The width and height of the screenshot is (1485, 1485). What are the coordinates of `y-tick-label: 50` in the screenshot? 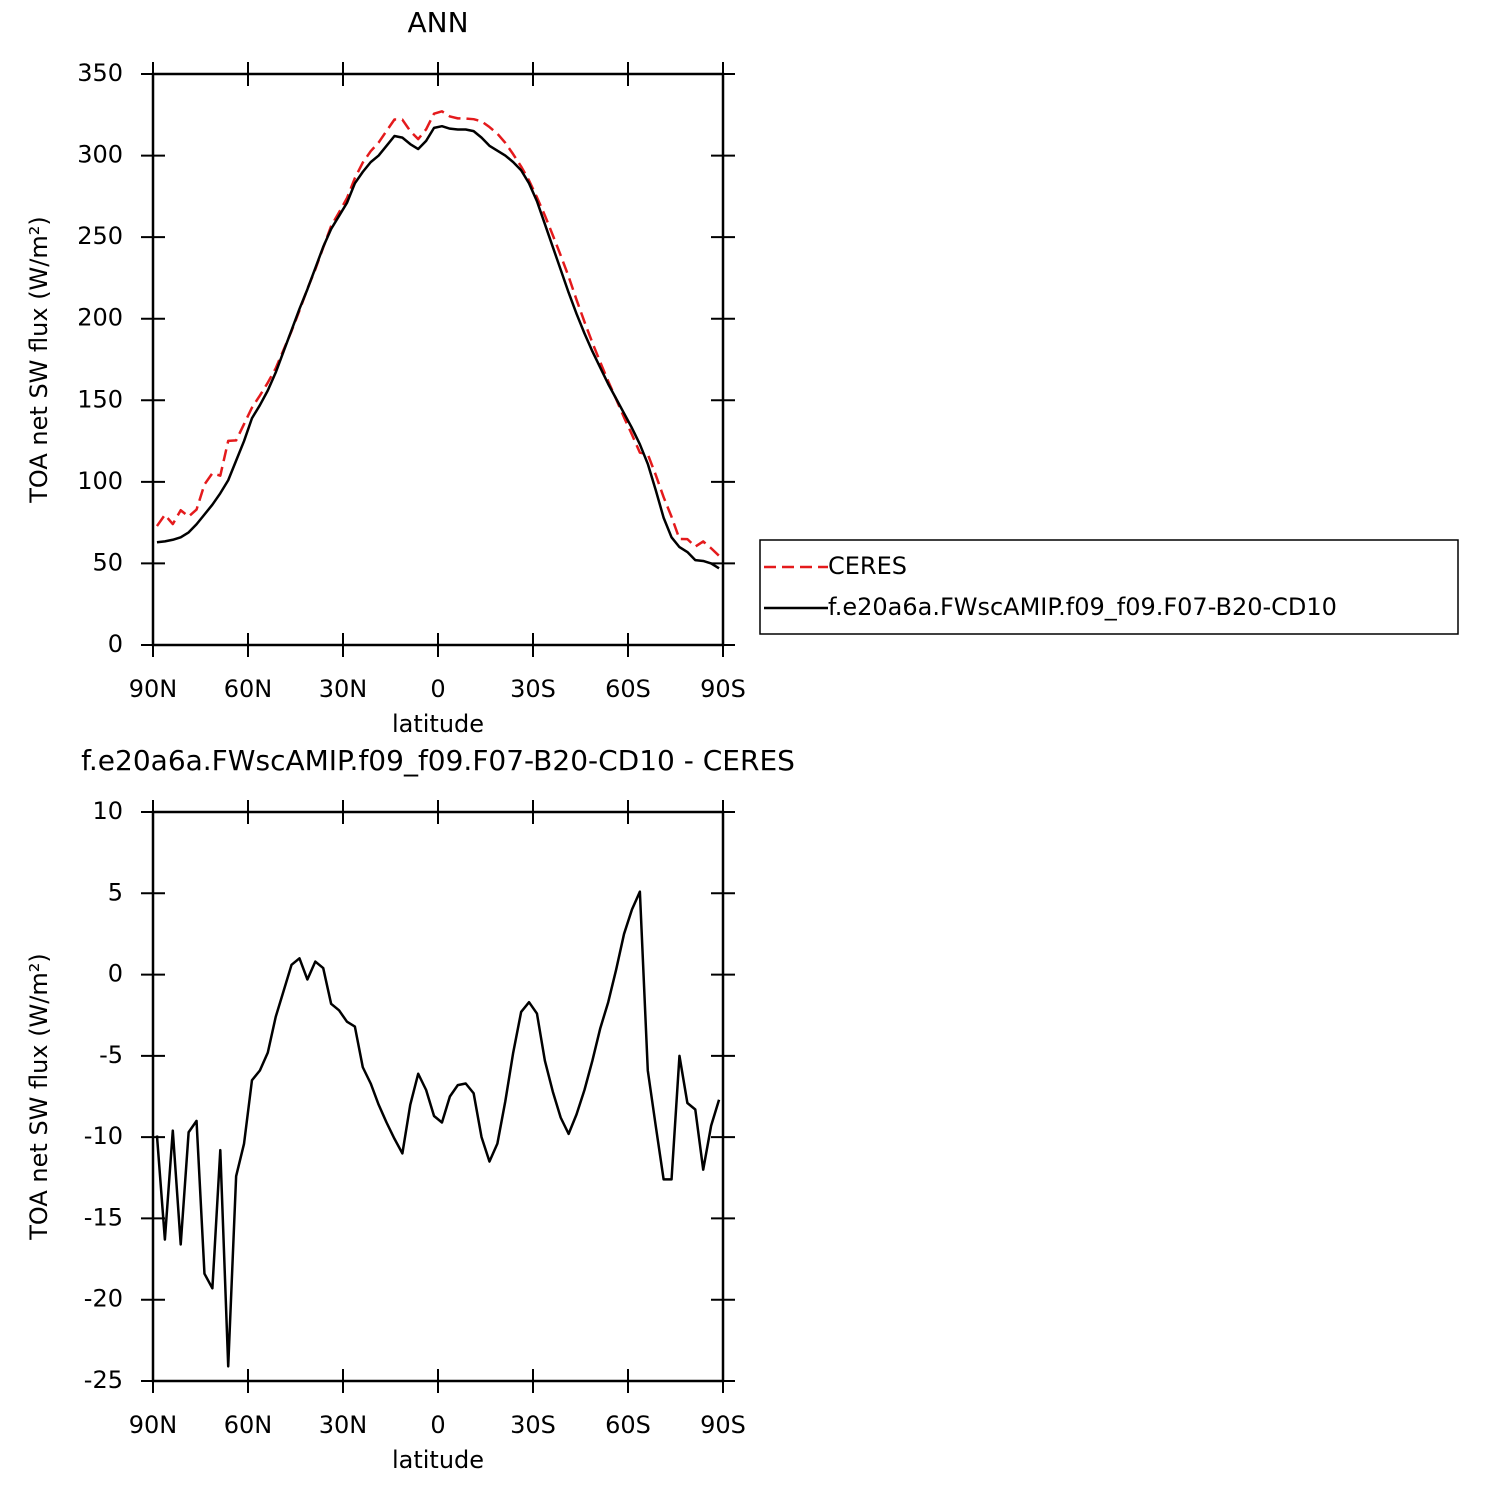 It's located at (107, 562).